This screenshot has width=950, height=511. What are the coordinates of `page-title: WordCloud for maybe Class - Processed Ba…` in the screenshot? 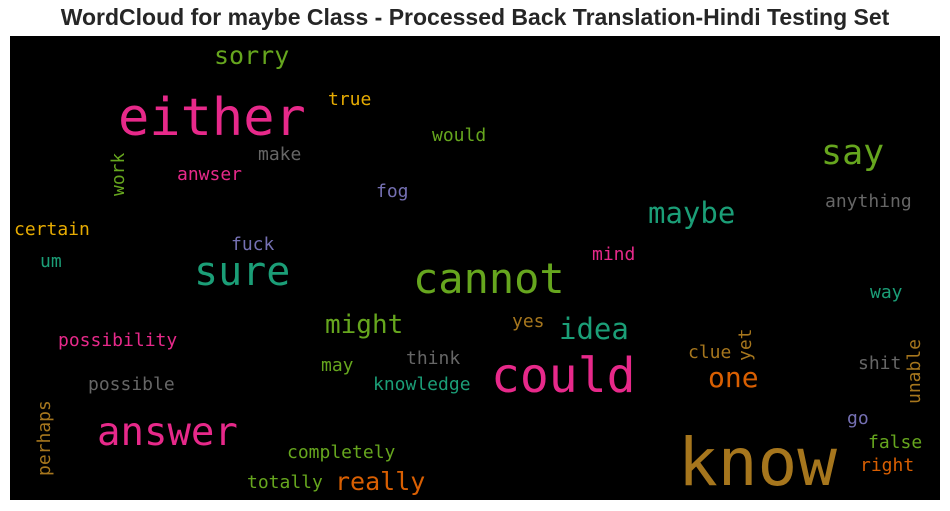 It's located at (475, 17).